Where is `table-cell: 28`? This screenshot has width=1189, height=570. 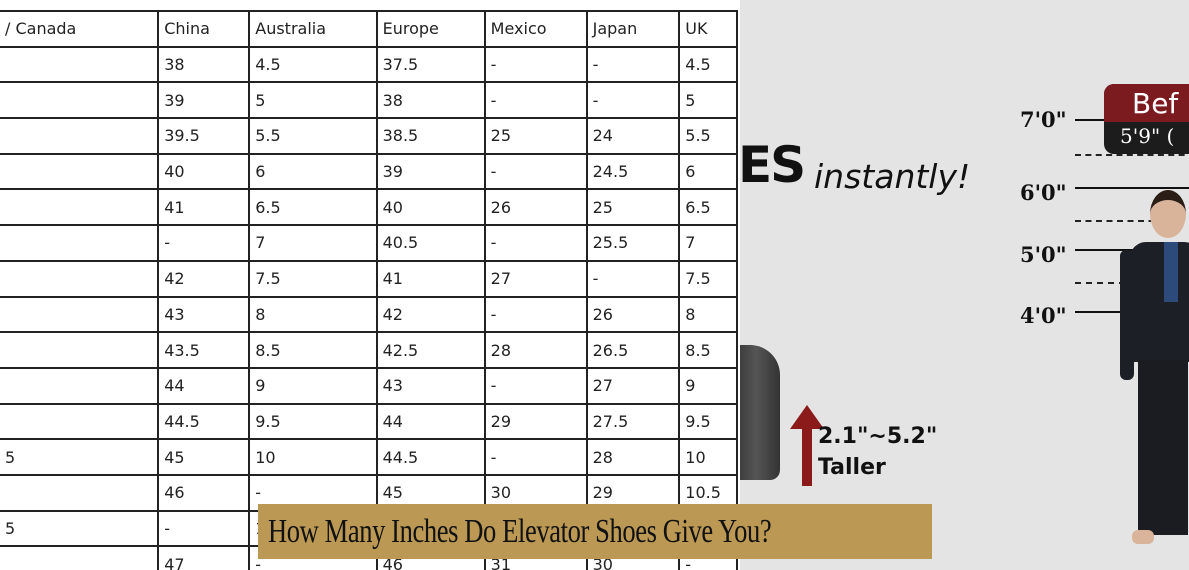
table-cell: 28 is located at coordinates (535, 350).